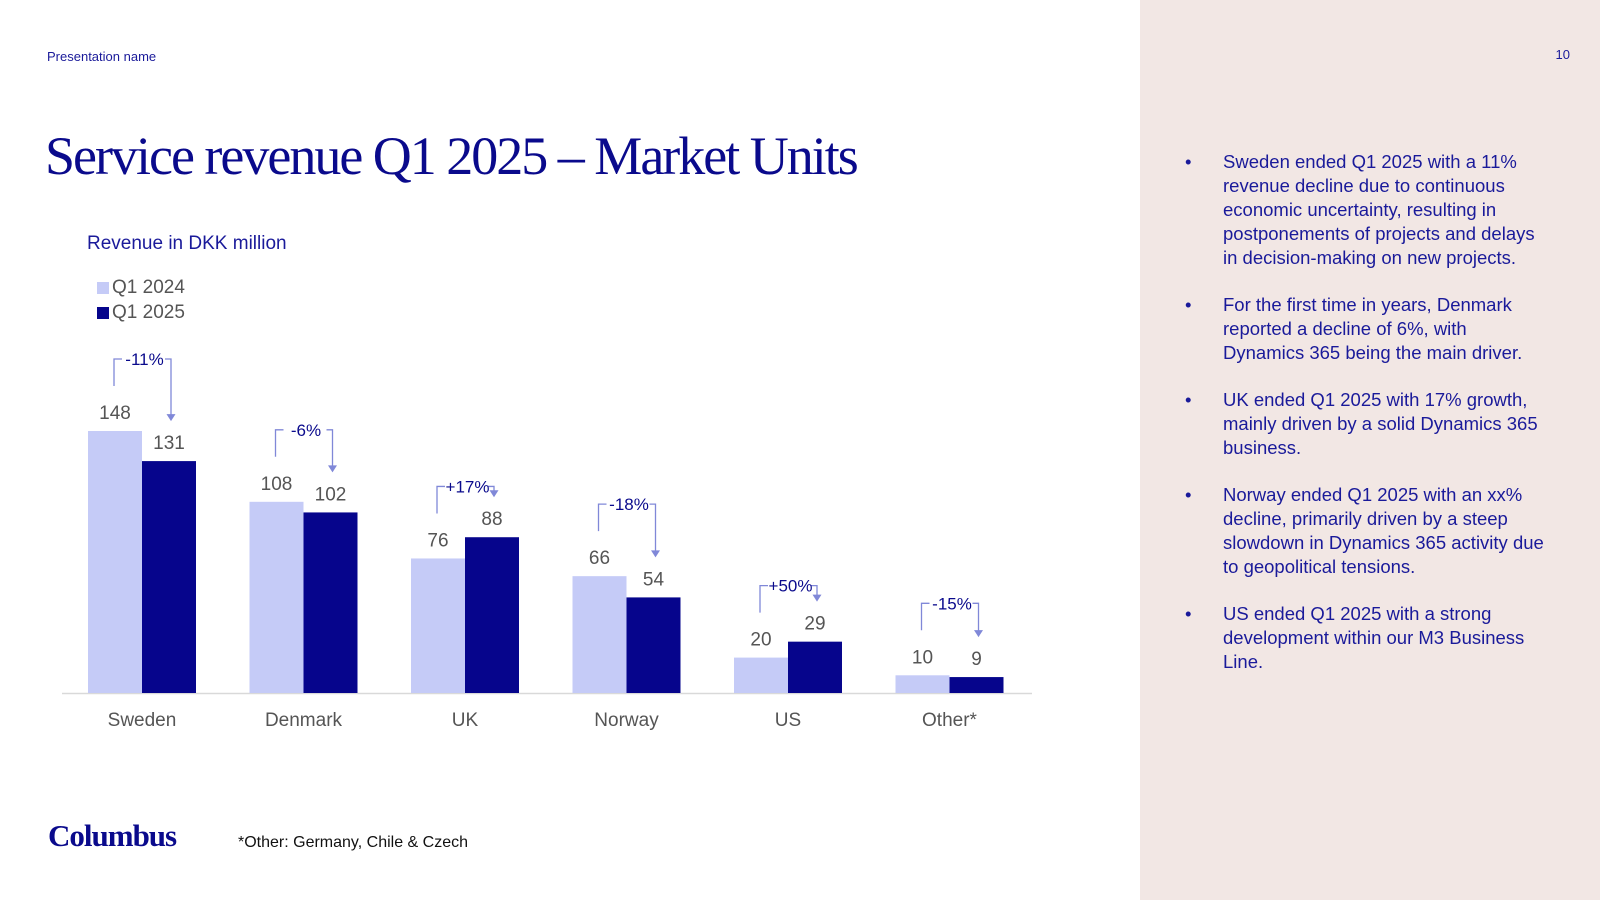 Image resolution: width=1600 pixels, height=900 pixels. I want to click on bar-other-q1-2025, so click(976, 685).